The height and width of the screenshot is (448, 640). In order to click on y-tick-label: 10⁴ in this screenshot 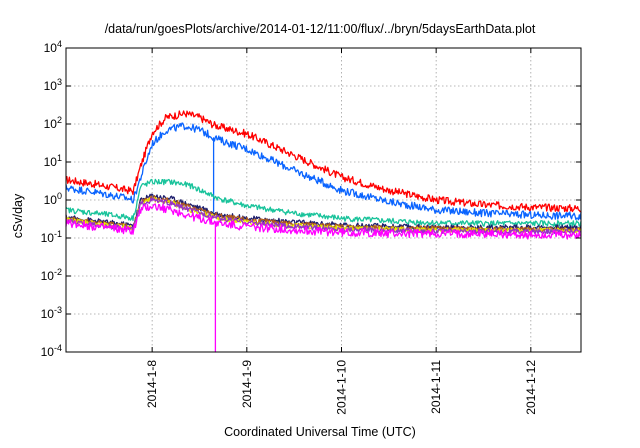, I will do `click(53, 47)`.